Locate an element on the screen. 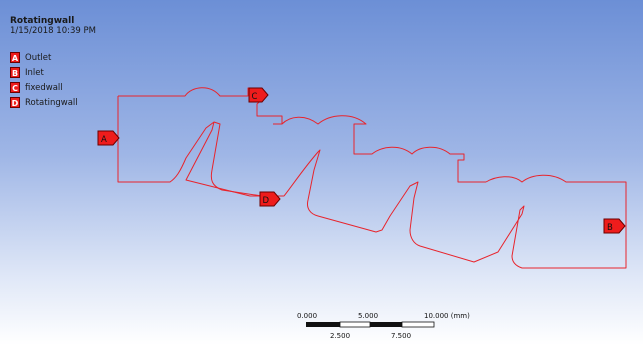 The width and height of the screenshot is (643, 345). scale-label-10: 10.000 (mm) is located at coordinates (447, 316).